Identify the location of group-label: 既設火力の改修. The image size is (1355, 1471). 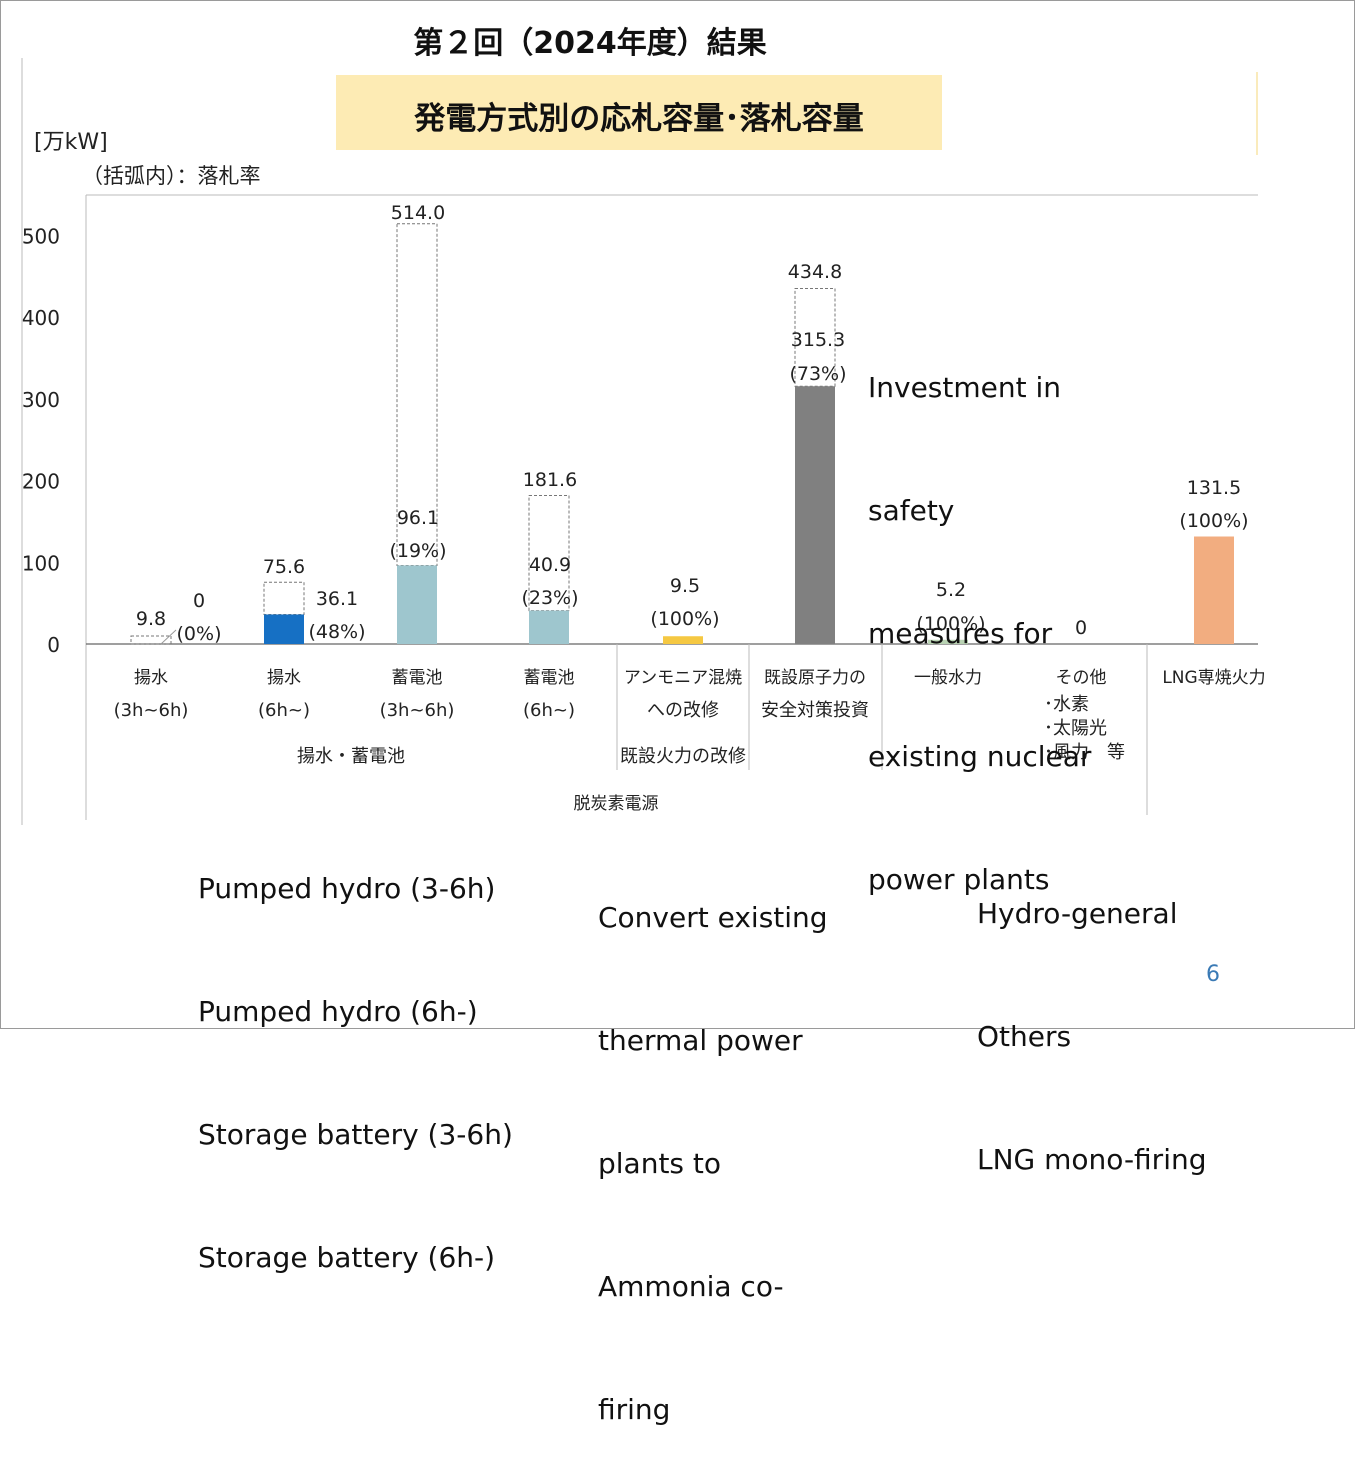
(683, 756).